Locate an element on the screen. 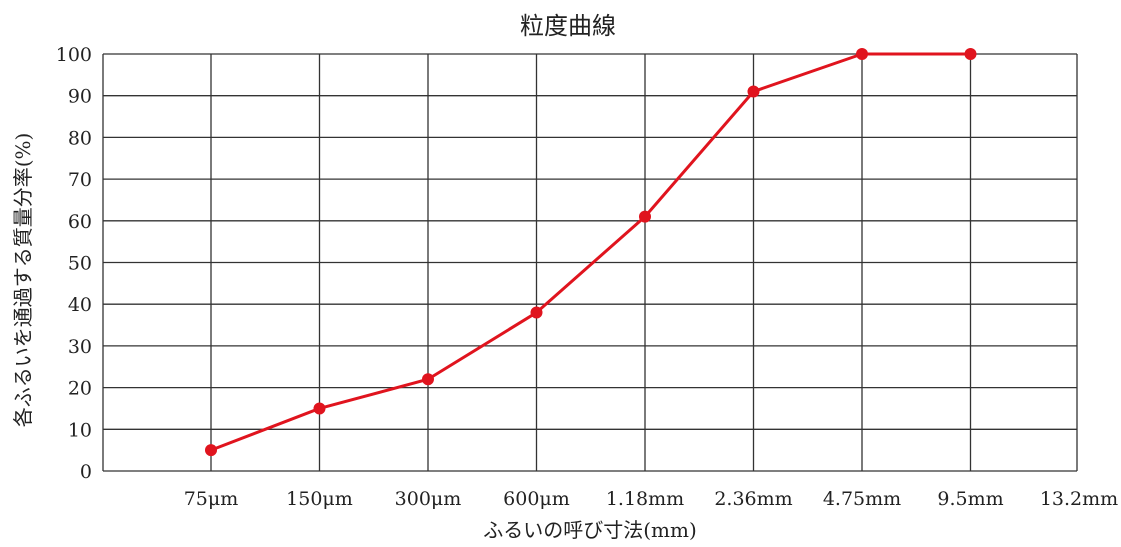  x-tick-label: 2.36mm is located at coordinates (753, 499).